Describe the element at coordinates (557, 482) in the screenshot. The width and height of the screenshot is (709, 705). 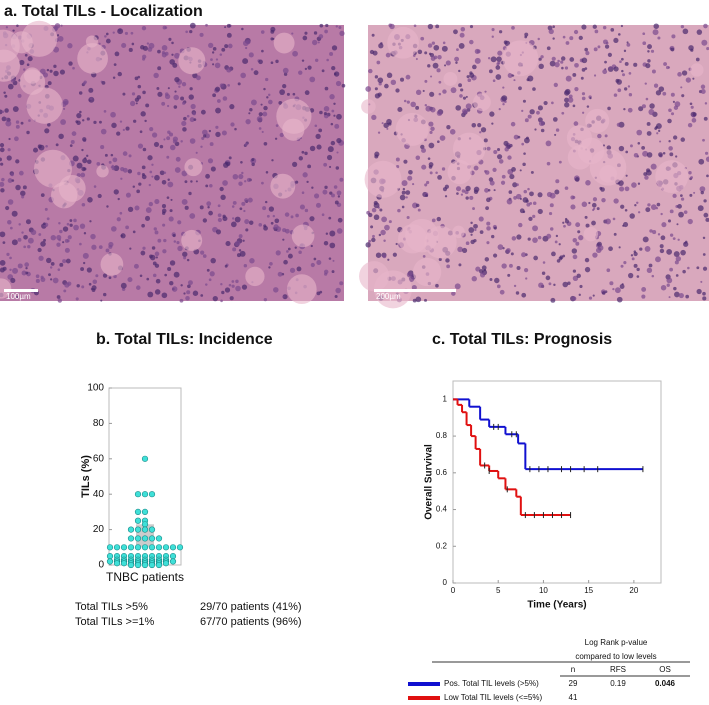
I see `plot-frame` at that location.